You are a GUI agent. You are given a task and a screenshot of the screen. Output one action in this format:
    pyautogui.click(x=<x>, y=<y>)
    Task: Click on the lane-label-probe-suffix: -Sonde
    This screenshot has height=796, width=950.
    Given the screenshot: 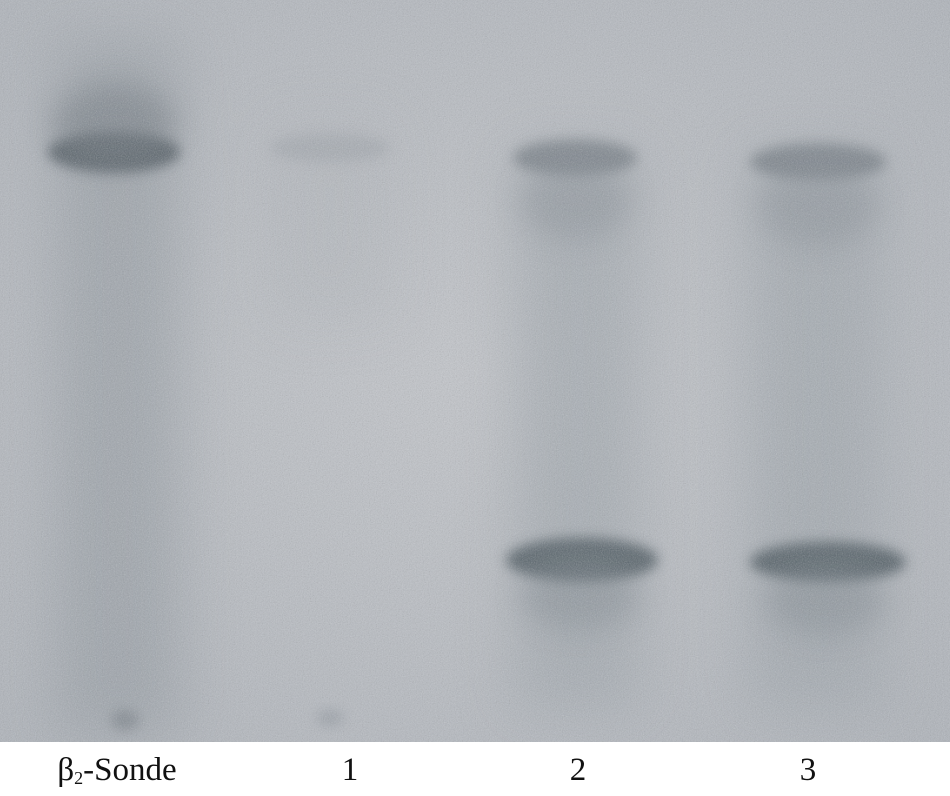 What is the action you would take?
    pyautogui.click(x=130, y=770)
    